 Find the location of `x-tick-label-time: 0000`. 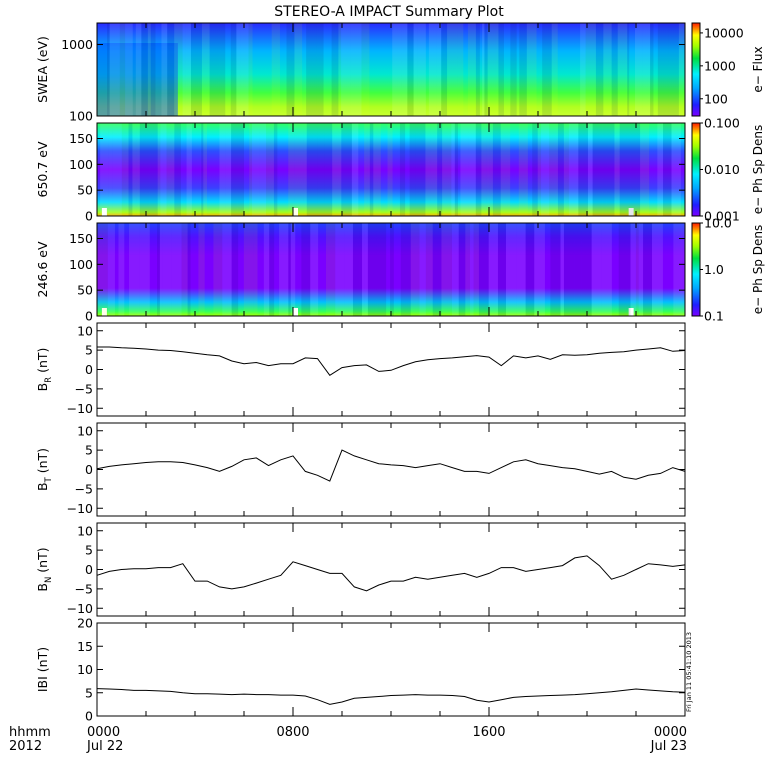

x-tick-label-time: 0000 is located at coordinates (670, 732).